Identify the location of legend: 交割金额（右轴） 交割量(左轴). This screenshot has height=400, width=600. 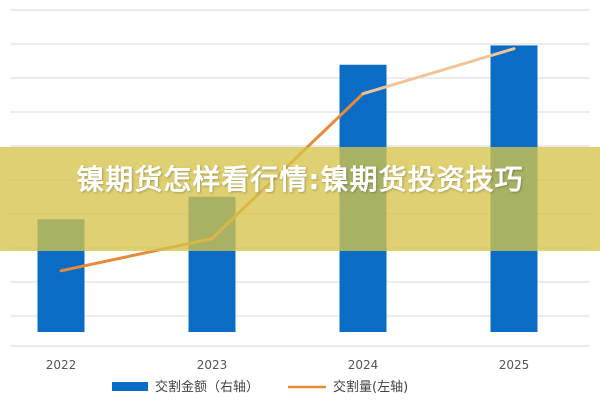
(260, 387).